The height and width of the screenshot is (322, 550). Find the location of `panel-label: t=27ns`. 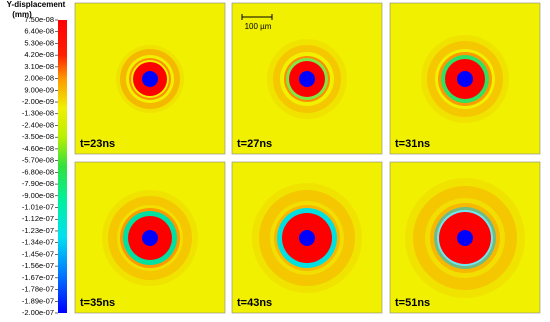

panel-label: t=27ns is located at coordinates (254, 144).